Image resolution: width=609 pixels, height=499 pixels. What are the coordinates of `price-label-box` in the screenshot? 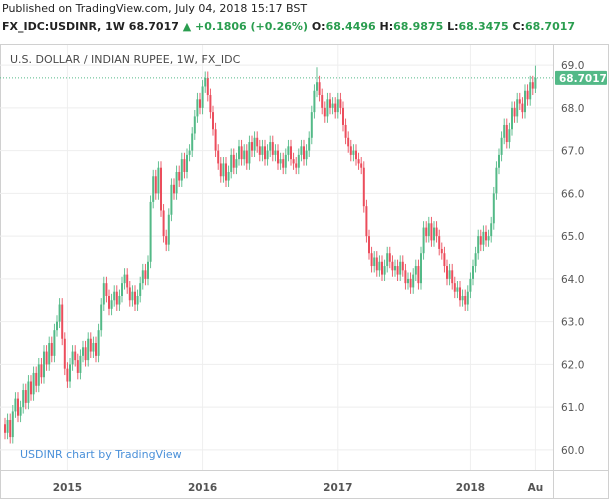 It's located at (581, 77).